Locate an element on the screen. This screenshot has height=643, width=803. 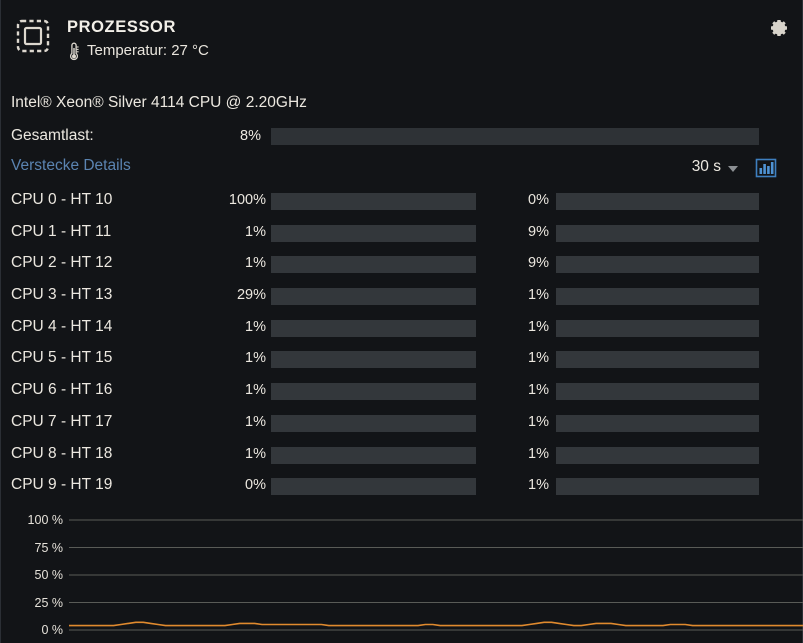
chart-y-tick-label: 25 % is located at coordinates (49, 602).